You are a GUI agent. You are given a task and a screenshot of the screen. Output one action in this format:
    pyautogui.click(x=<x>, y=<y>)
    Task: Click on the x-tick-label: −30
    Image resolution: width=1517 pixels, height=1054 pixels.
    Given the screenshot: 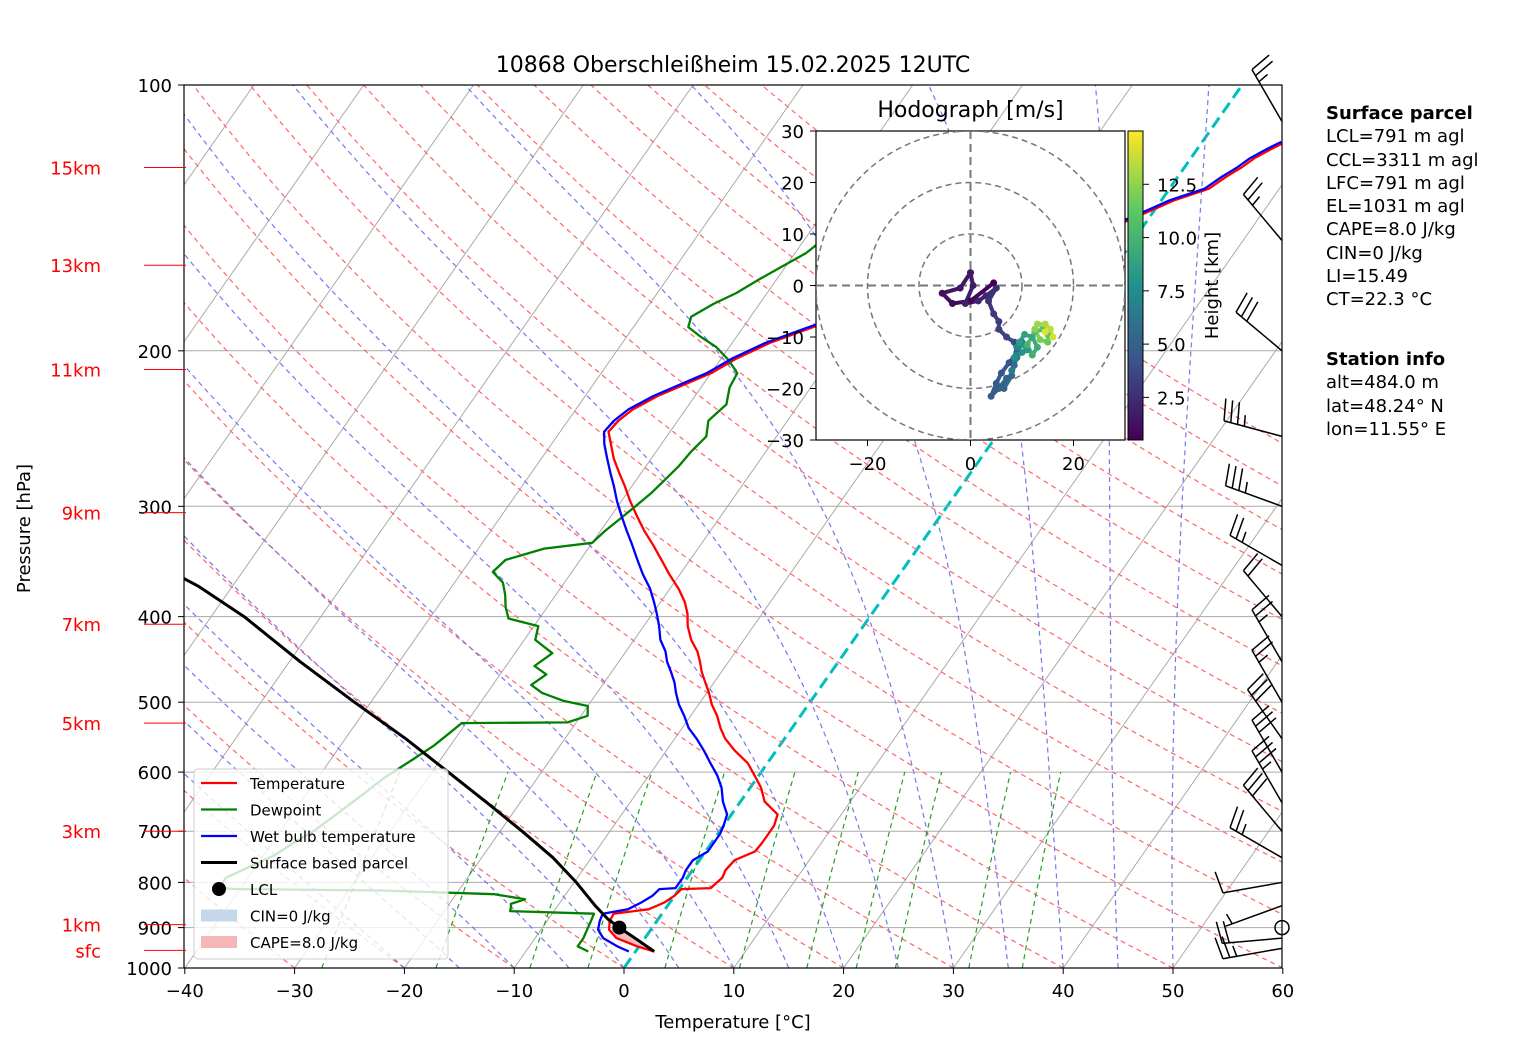 What is the action you would take?
    pyautogui.click(x=295, y=991)
    